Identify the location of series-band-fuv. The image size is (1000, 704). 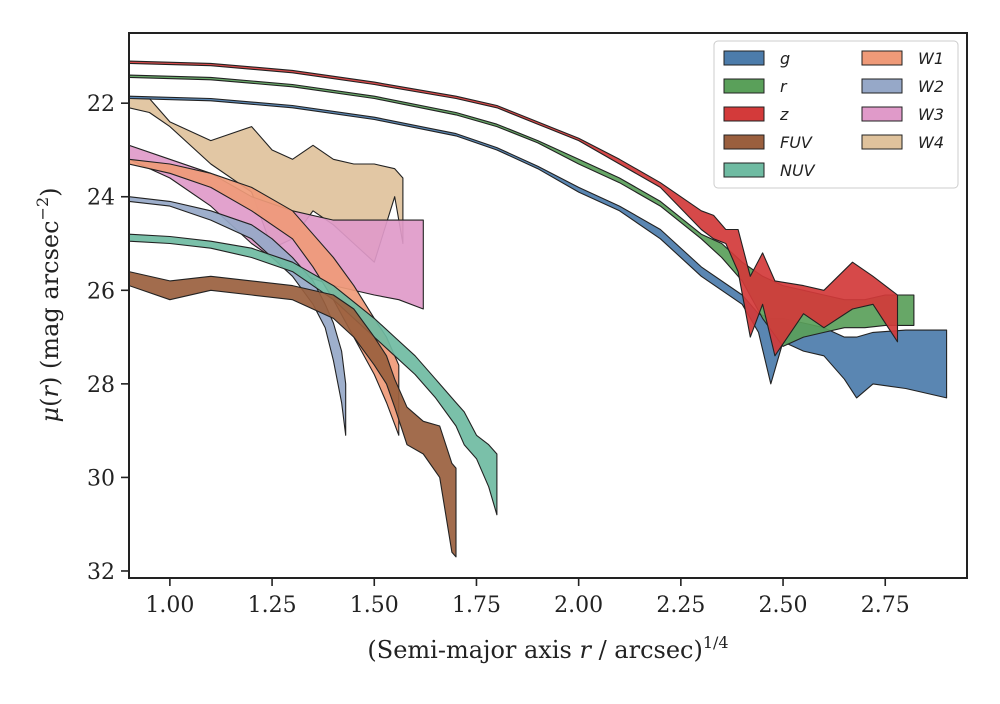
(293, 414).